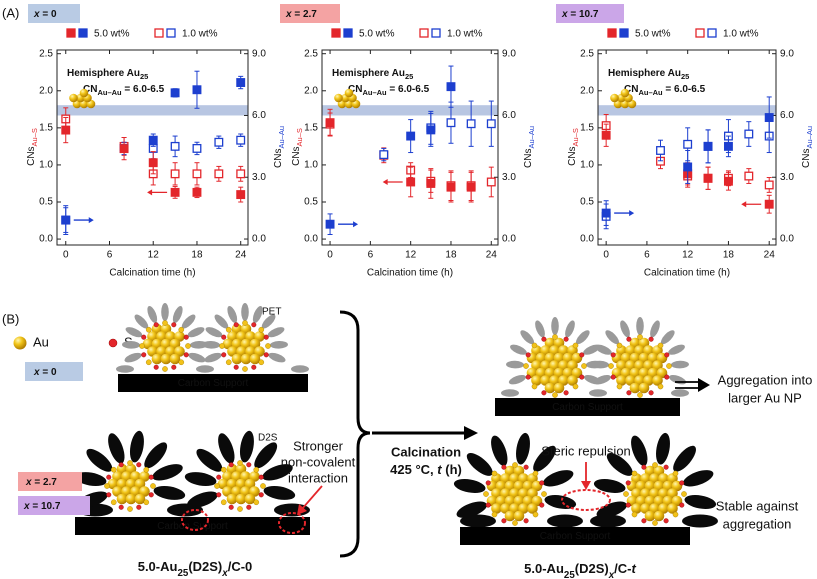 This screenshot has width=817, height=579. What do you see at coordinates (278, 158) in the screenshot?
I see `text-part: CNs` at bounding box center [278, 158].